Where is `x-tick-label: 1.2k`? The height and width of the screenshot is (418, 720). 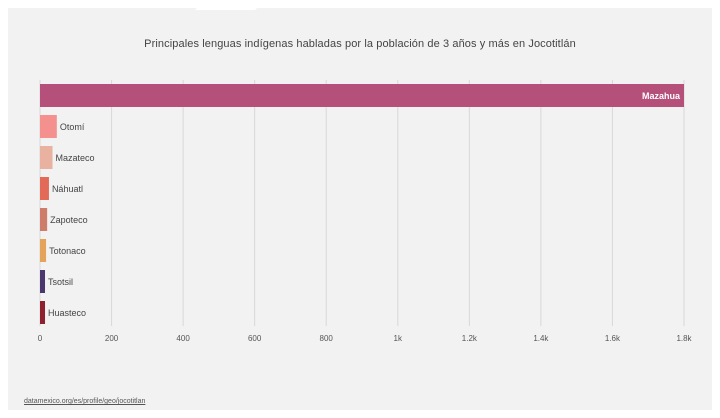
x-tick-label: 1.2k is located at coordinates (470, 338).